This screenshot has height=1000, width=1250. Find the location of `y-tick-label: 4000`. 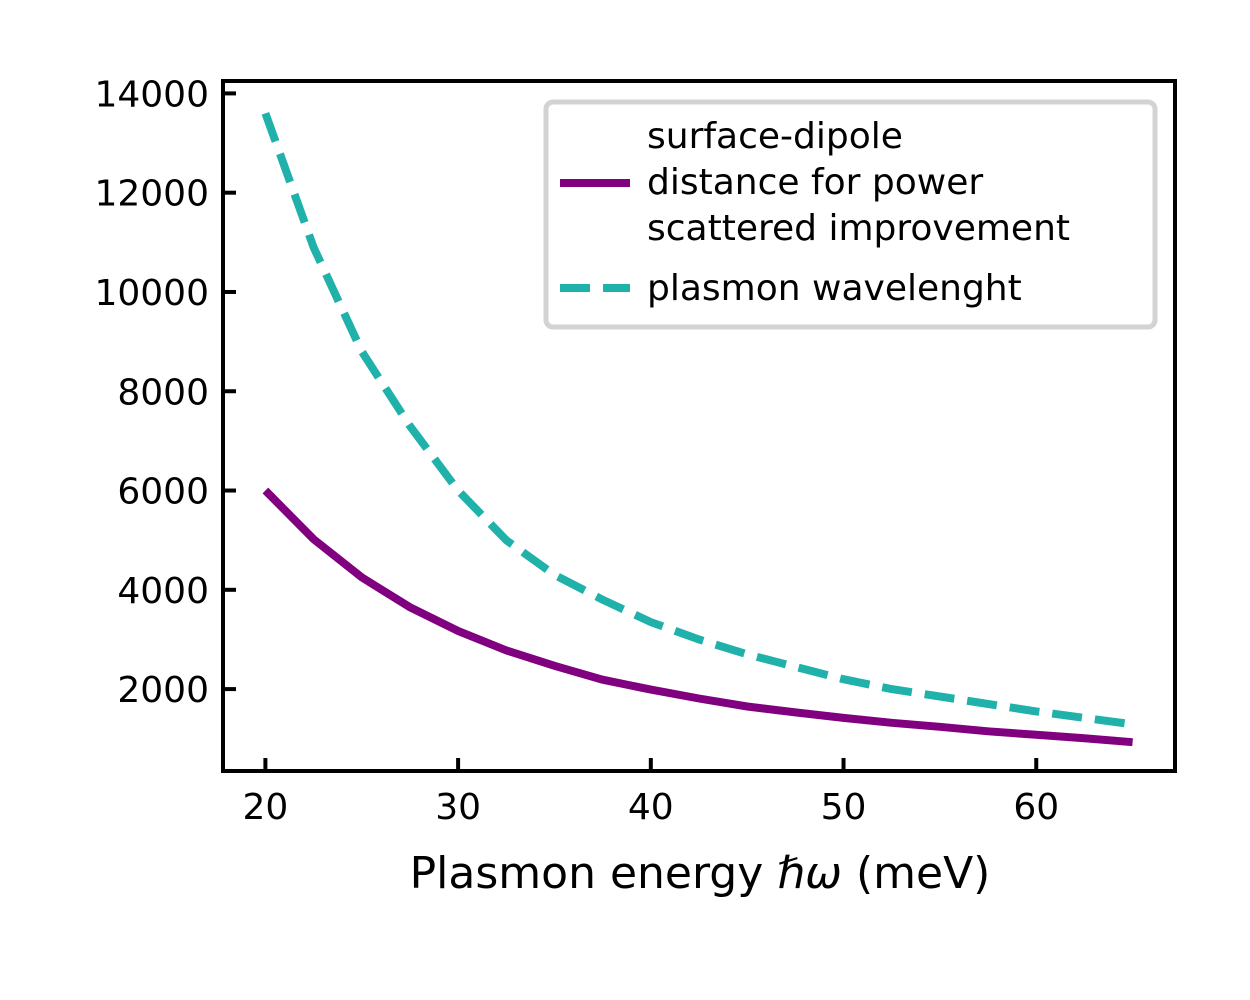

y-tick-label: 4000 is located at coordinates (163, 591).